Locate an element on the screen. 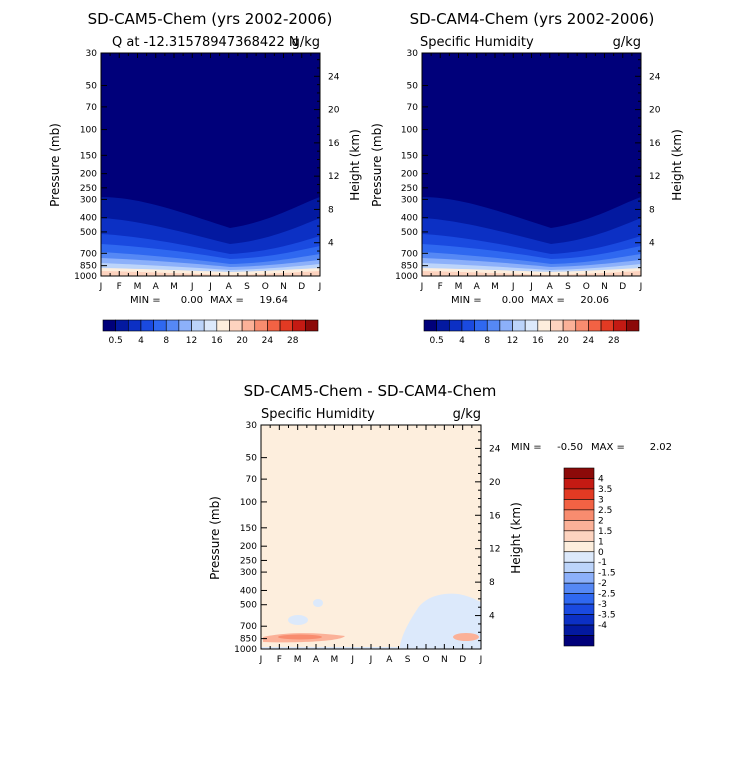  panel3-max-label: MAX = is located at coordinates (608, 447).